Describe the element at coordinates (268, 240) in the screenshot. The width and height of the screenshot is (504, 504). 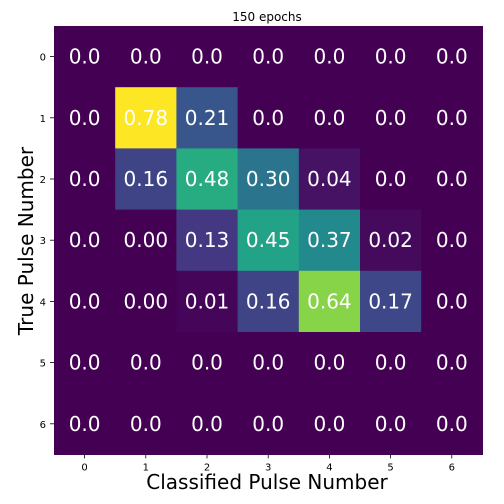
I see `cell-value-label: 0.45` at that location.